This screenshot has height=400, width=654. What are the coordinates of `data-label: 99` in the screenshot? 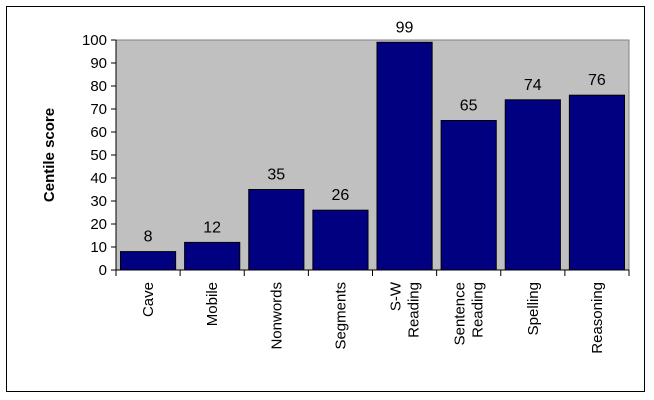 It's located at (405, 27).